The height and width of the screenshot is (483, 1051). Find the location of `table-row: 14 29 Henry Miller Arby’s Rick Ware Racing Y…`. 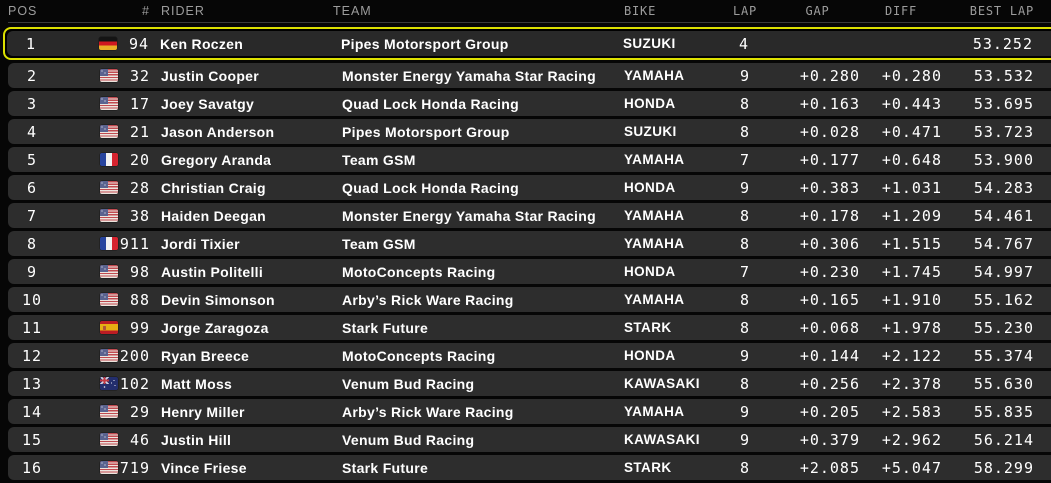

table-row: 14 29 Henry Miller Arby’s Rick Ware Racing Y… is located at coordinates (529, 411).